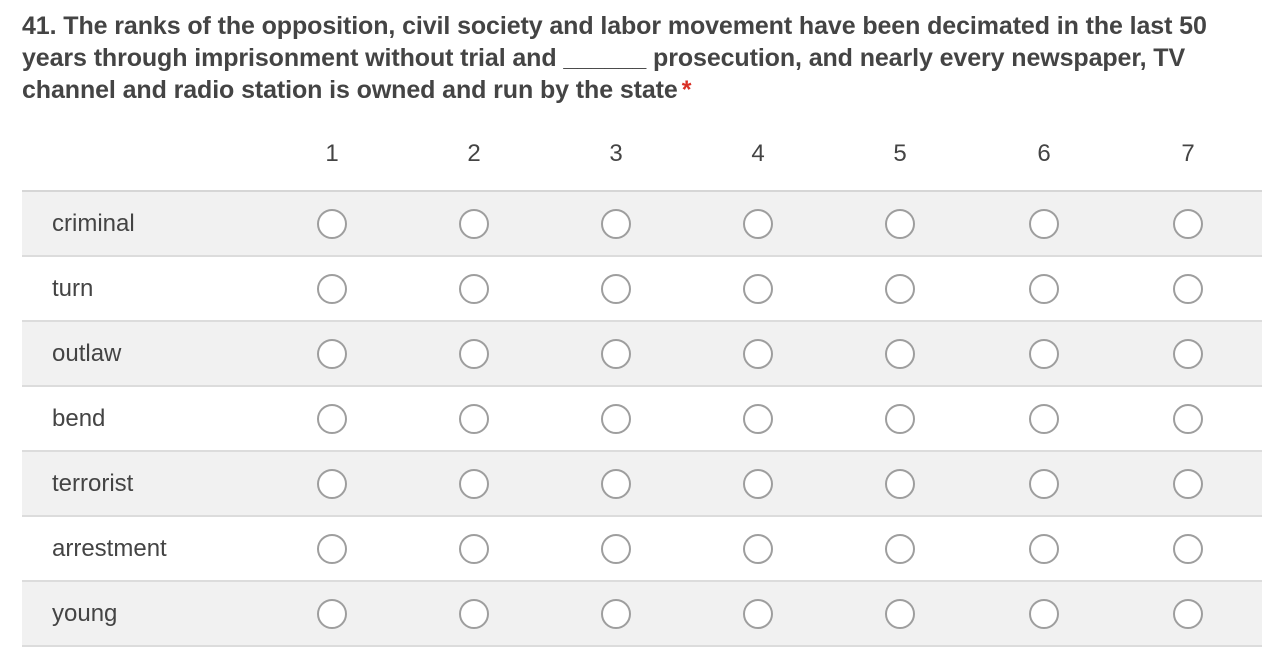 This screenshot has width=1276, height=662. I want to click on row-label: young, so click(85, 613).